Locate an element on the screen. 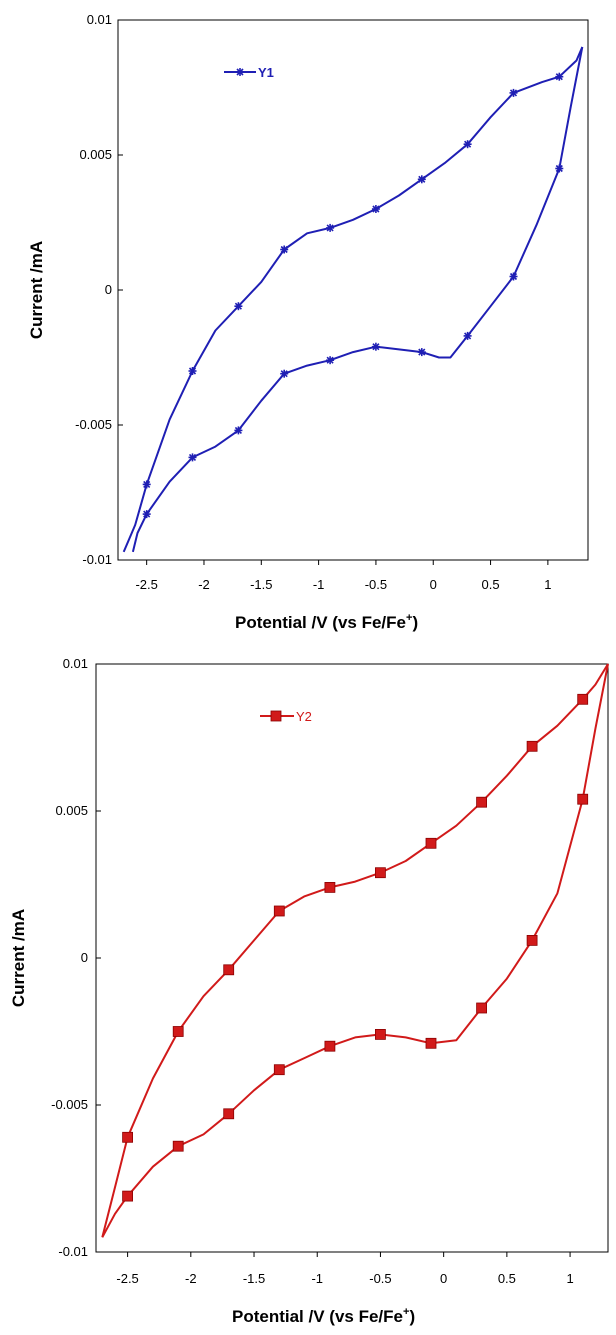 The width and height of the screenshot is (616, 1335). chart-2-y-tick-label: 0 is located at coordinates (84, 957).